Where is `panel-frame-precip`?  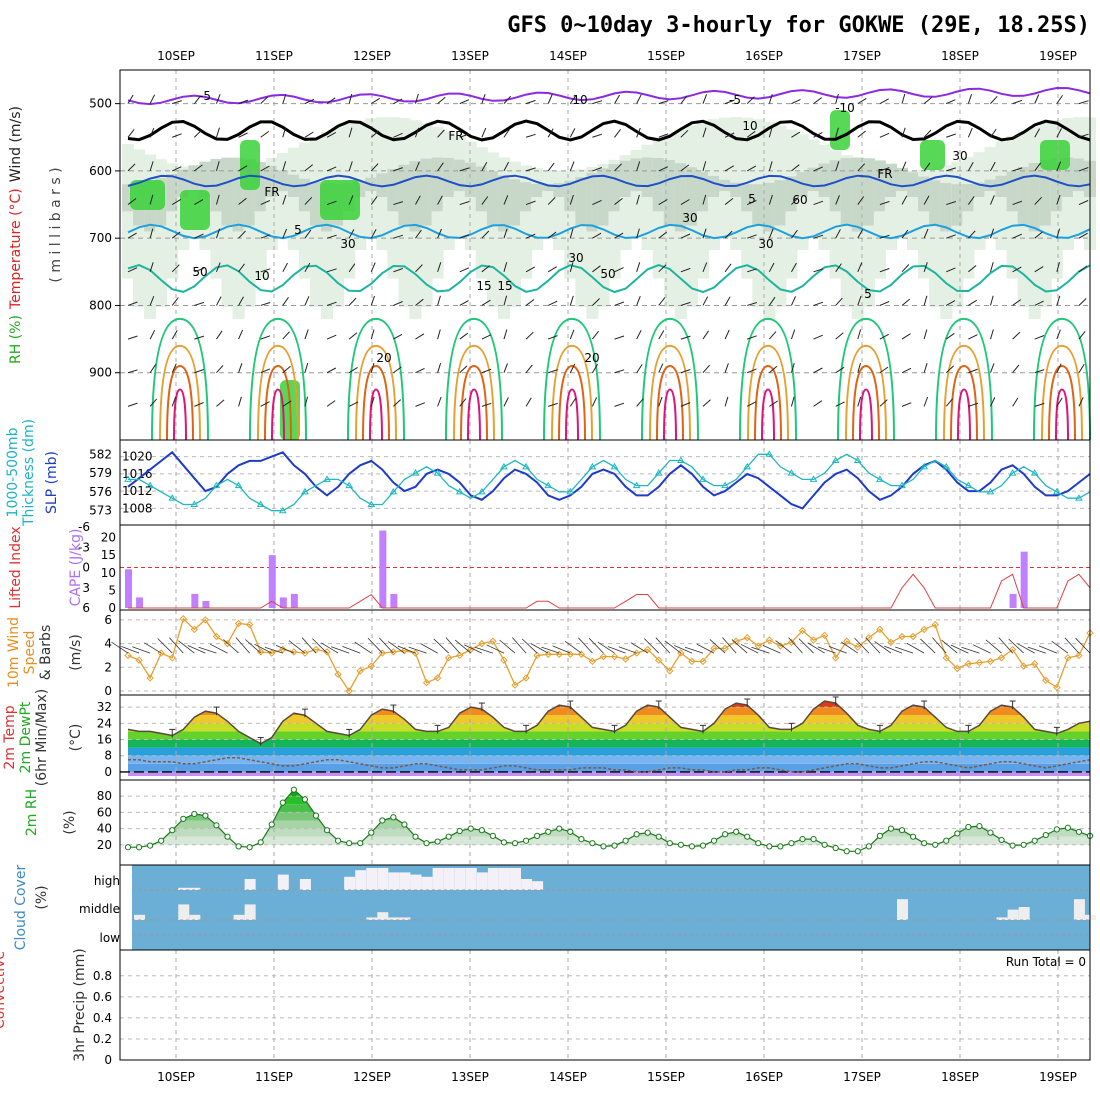
panel-frame-precip is located at coordinates (605, 1005).